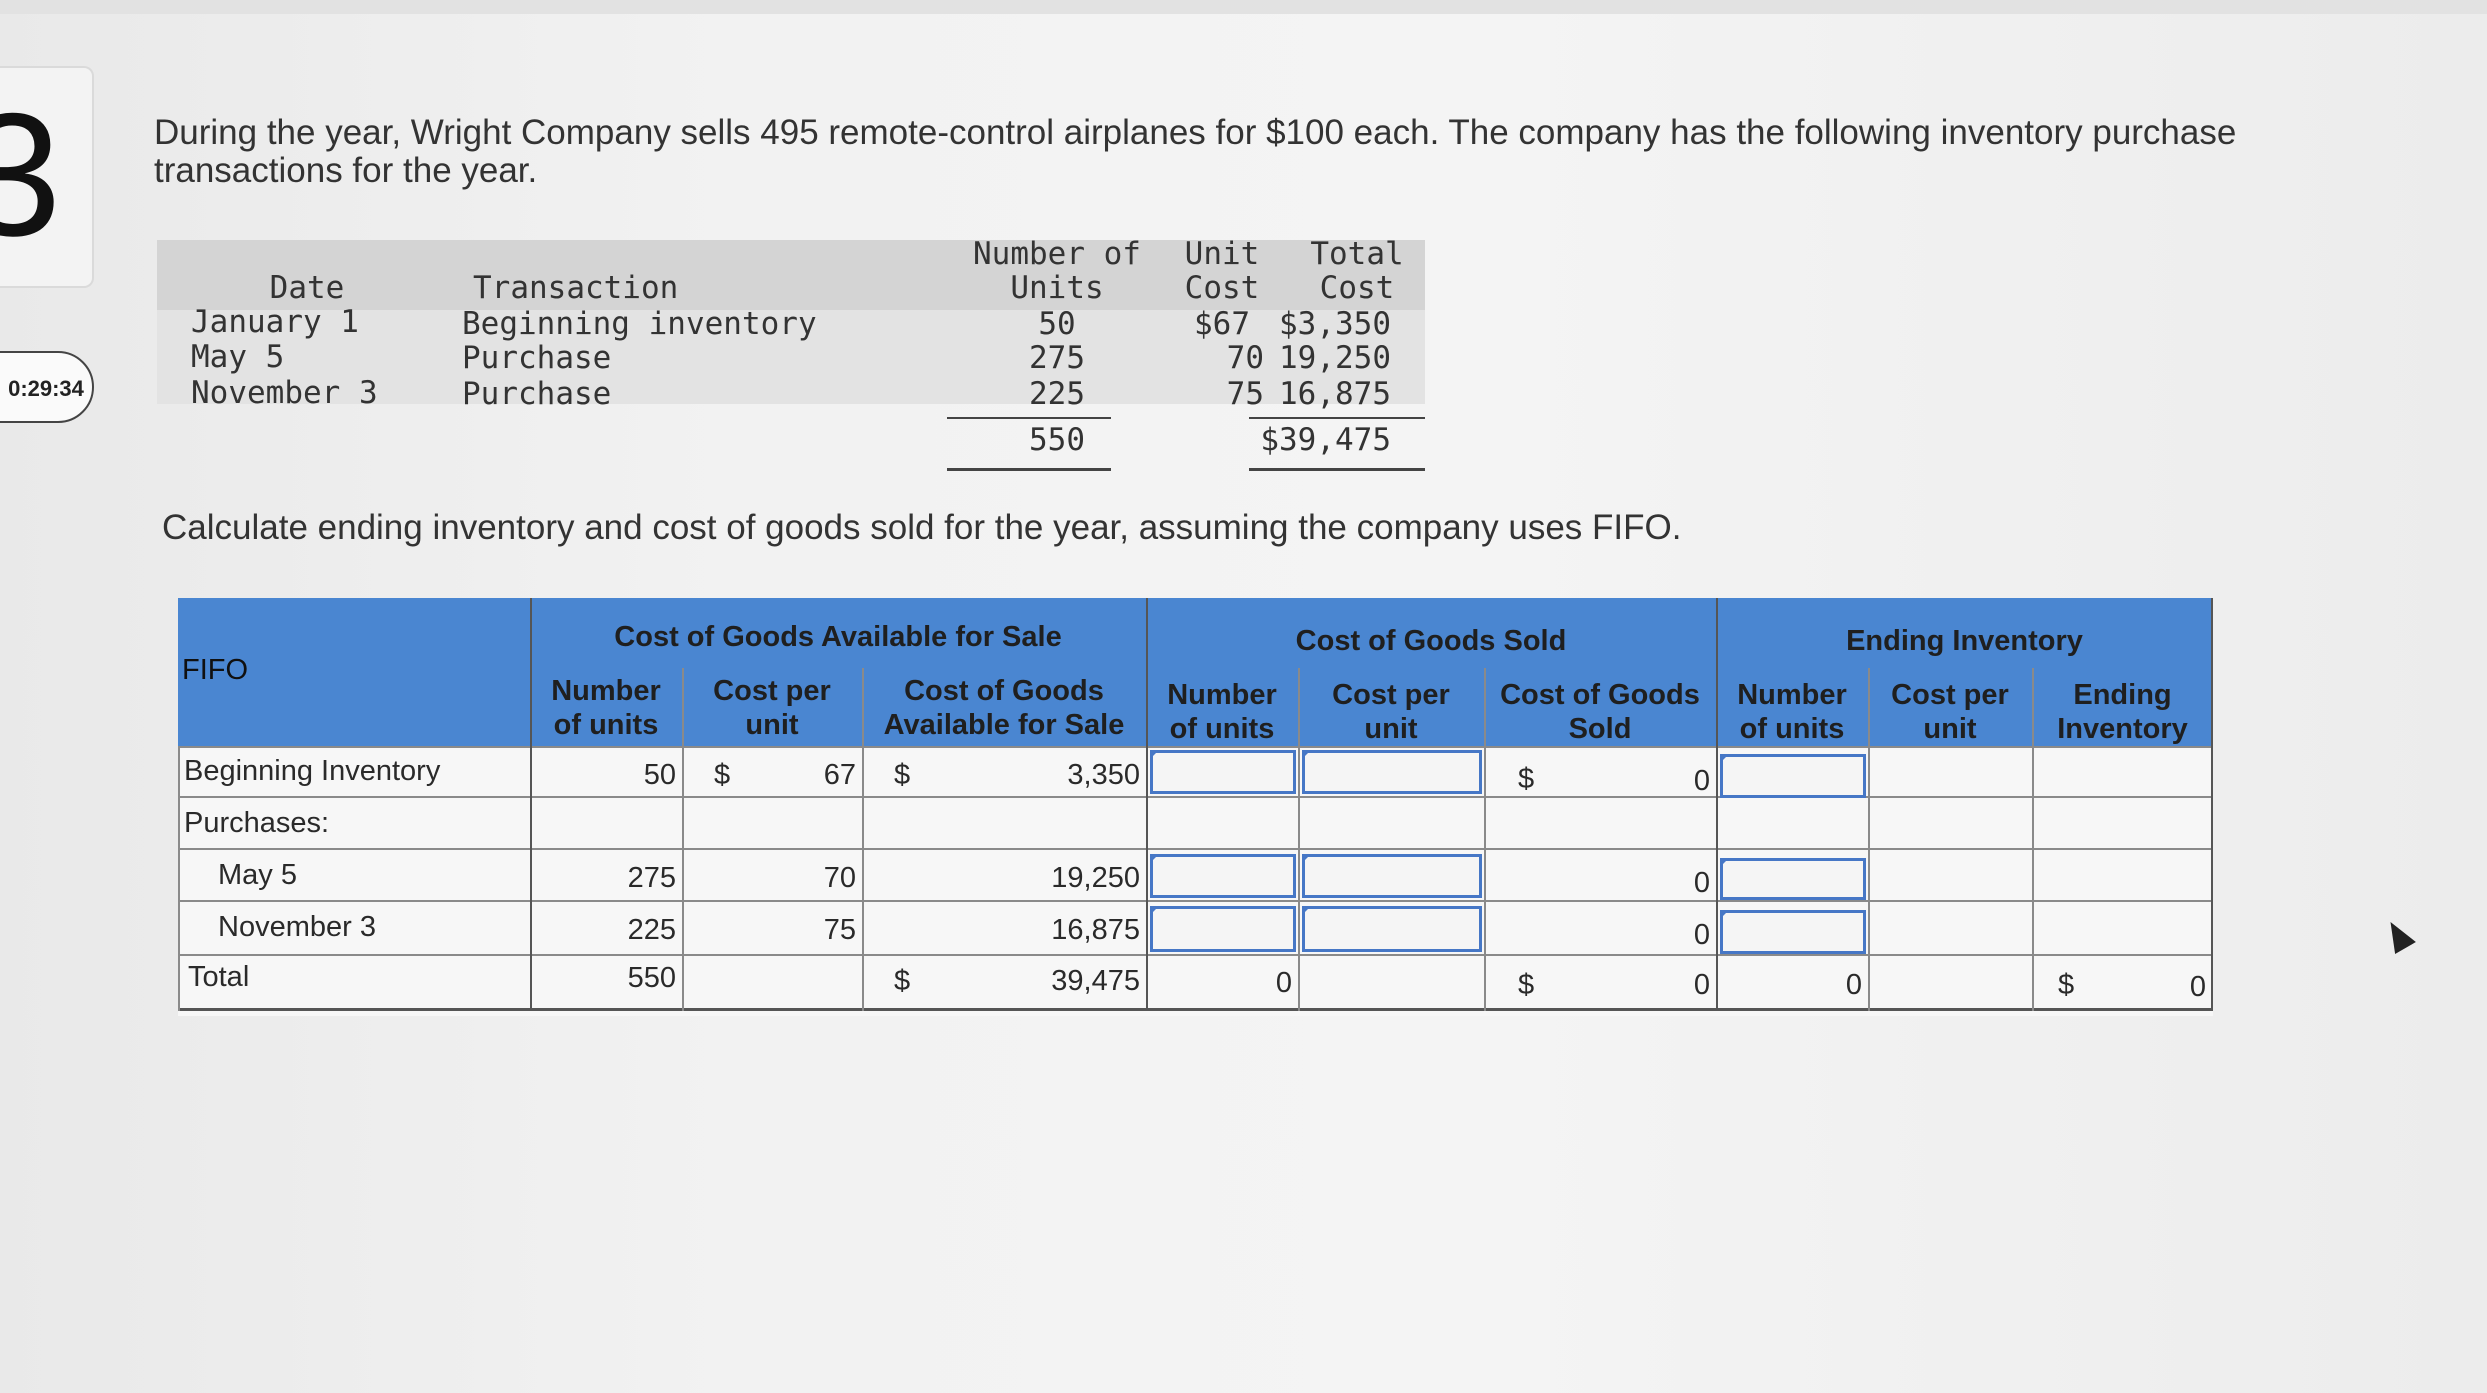  What do you see at coordinates (312, 771) in the screenshot?
I see `row-label-beginning: Beginning Inventory` at bounding box center [312, 771].